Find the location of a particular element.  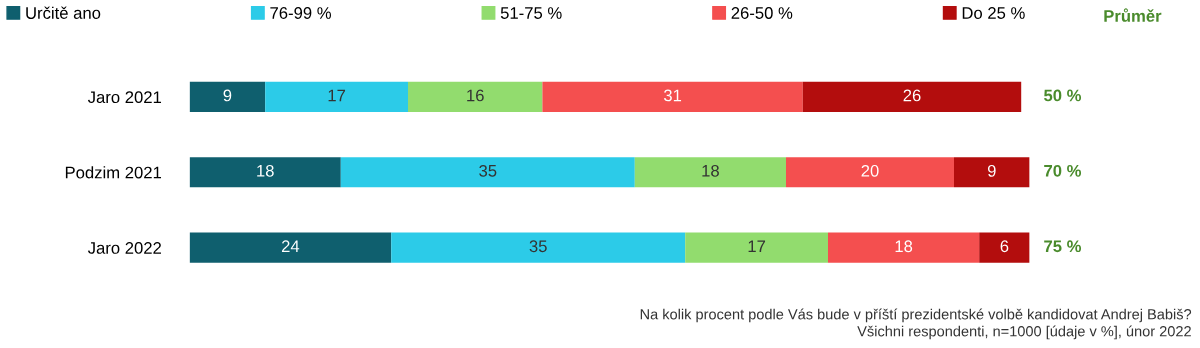

data-label: 31 is located at coordinates (672, 95).